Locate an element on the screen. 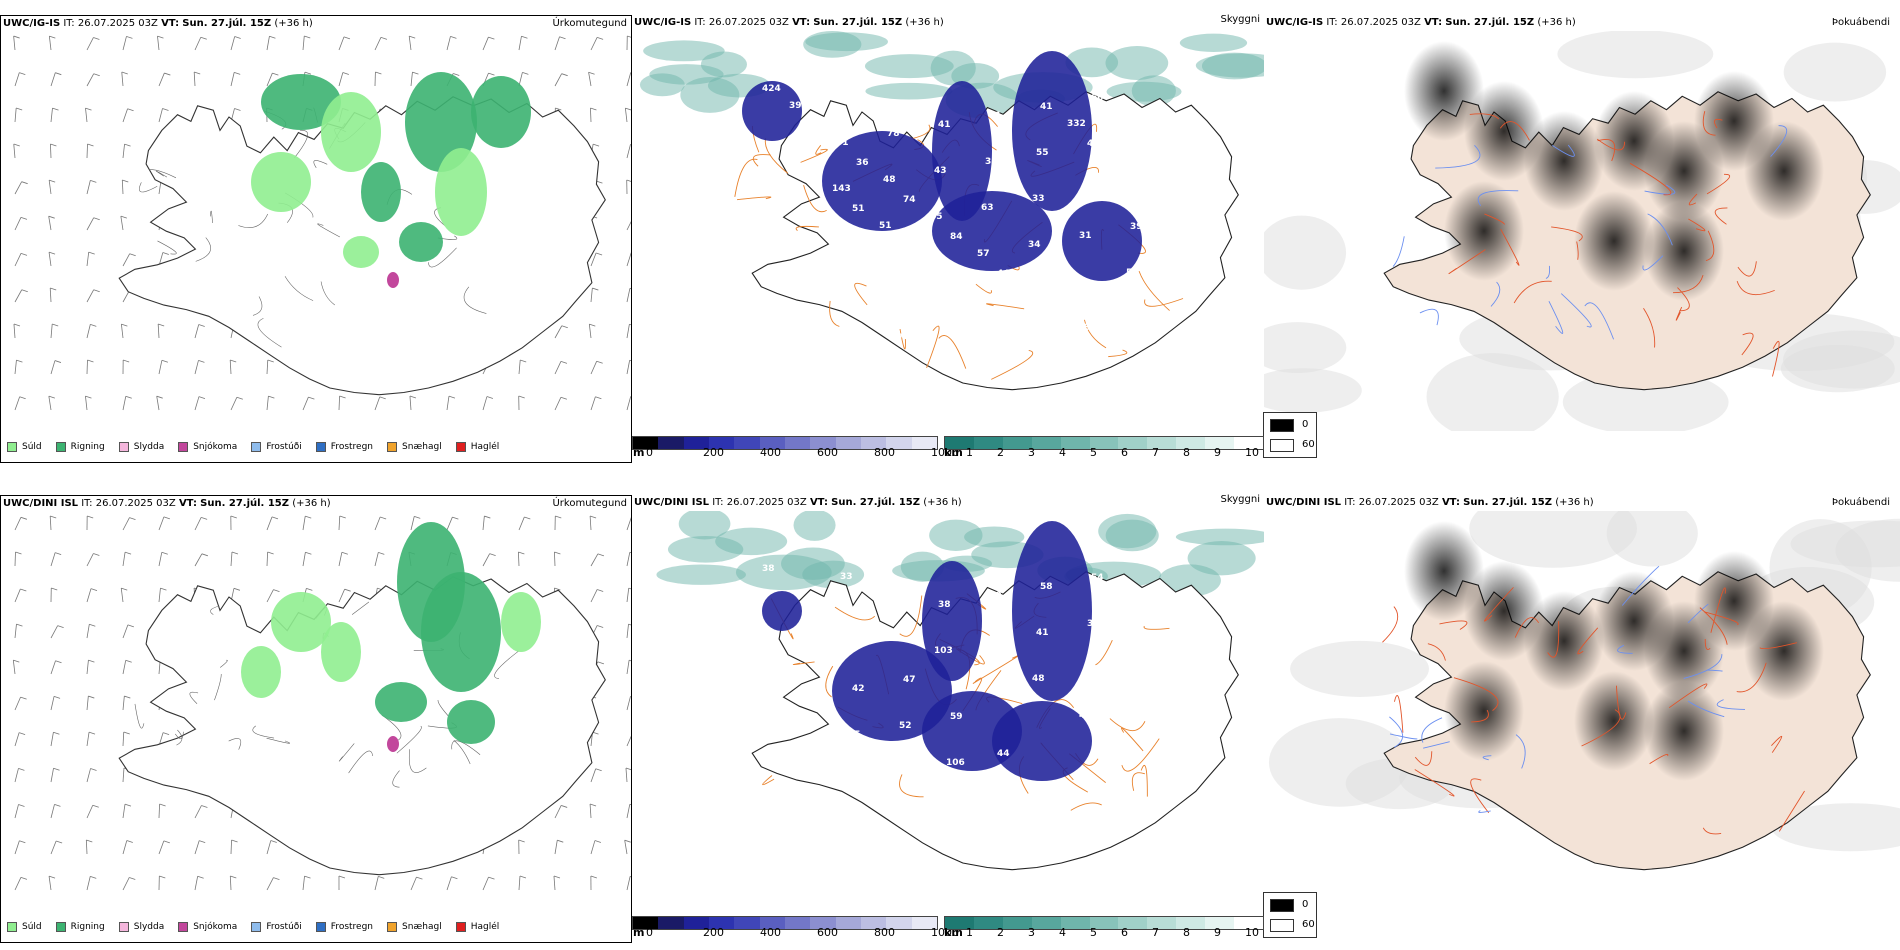 The image size is (1900, 950). ceiling-value-label: 79 is located at coordinates (815, 126).